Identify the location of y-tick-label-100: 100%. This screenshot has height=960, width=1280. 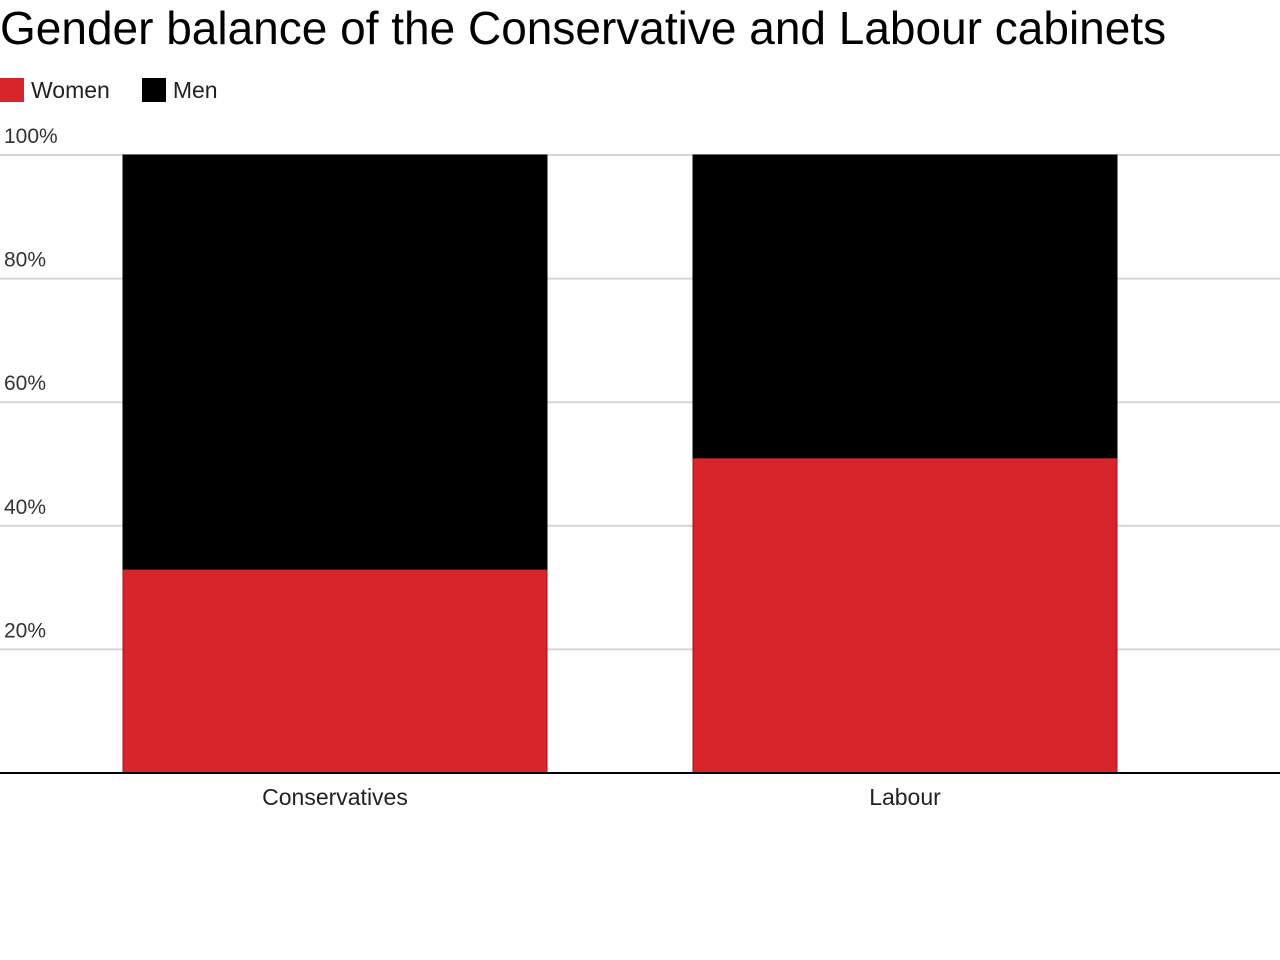
(31, 136).